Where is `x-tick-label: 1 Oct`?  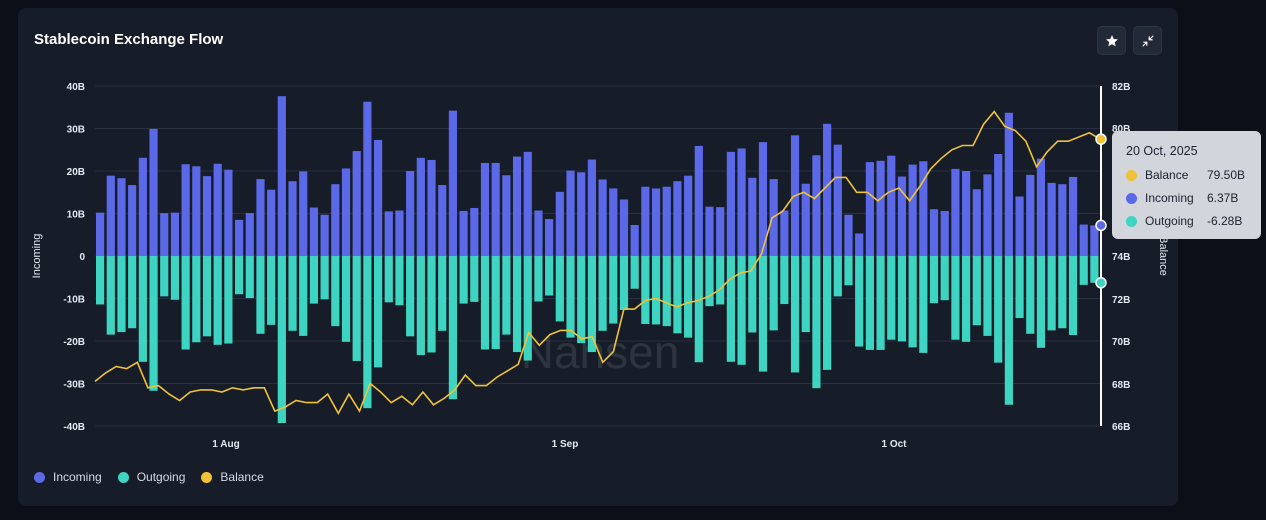 x-tick-label: 1 Oct is located at coordinates (894, 444).